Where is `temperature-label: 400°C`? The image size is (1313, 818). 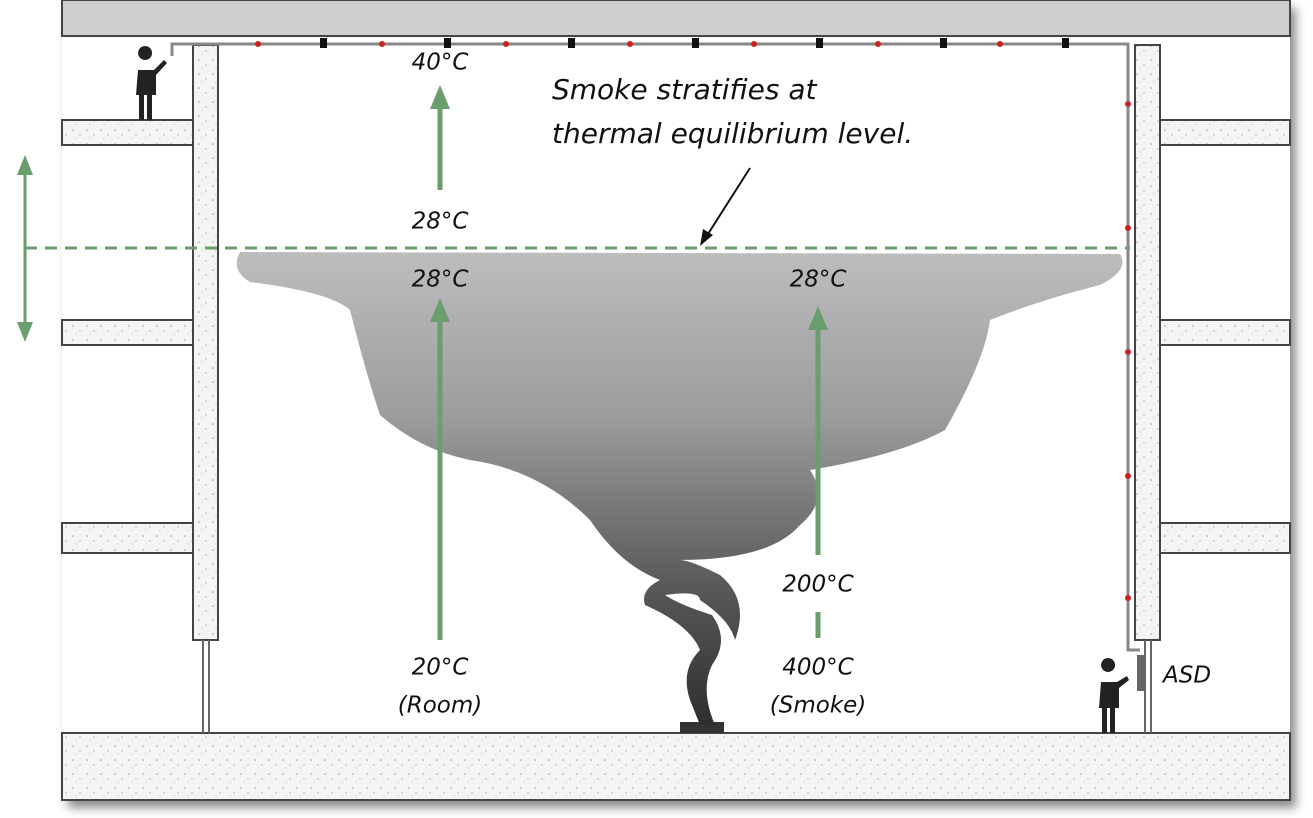 temperature-label: 400°C is located at coordinates (817, 668).